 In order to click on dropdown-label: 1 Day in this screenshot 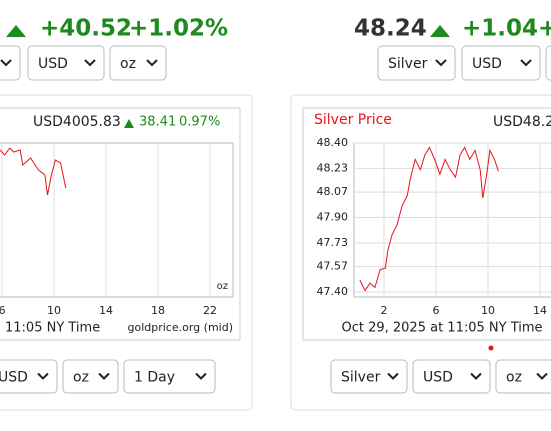, I will do `click(154, 378)`.